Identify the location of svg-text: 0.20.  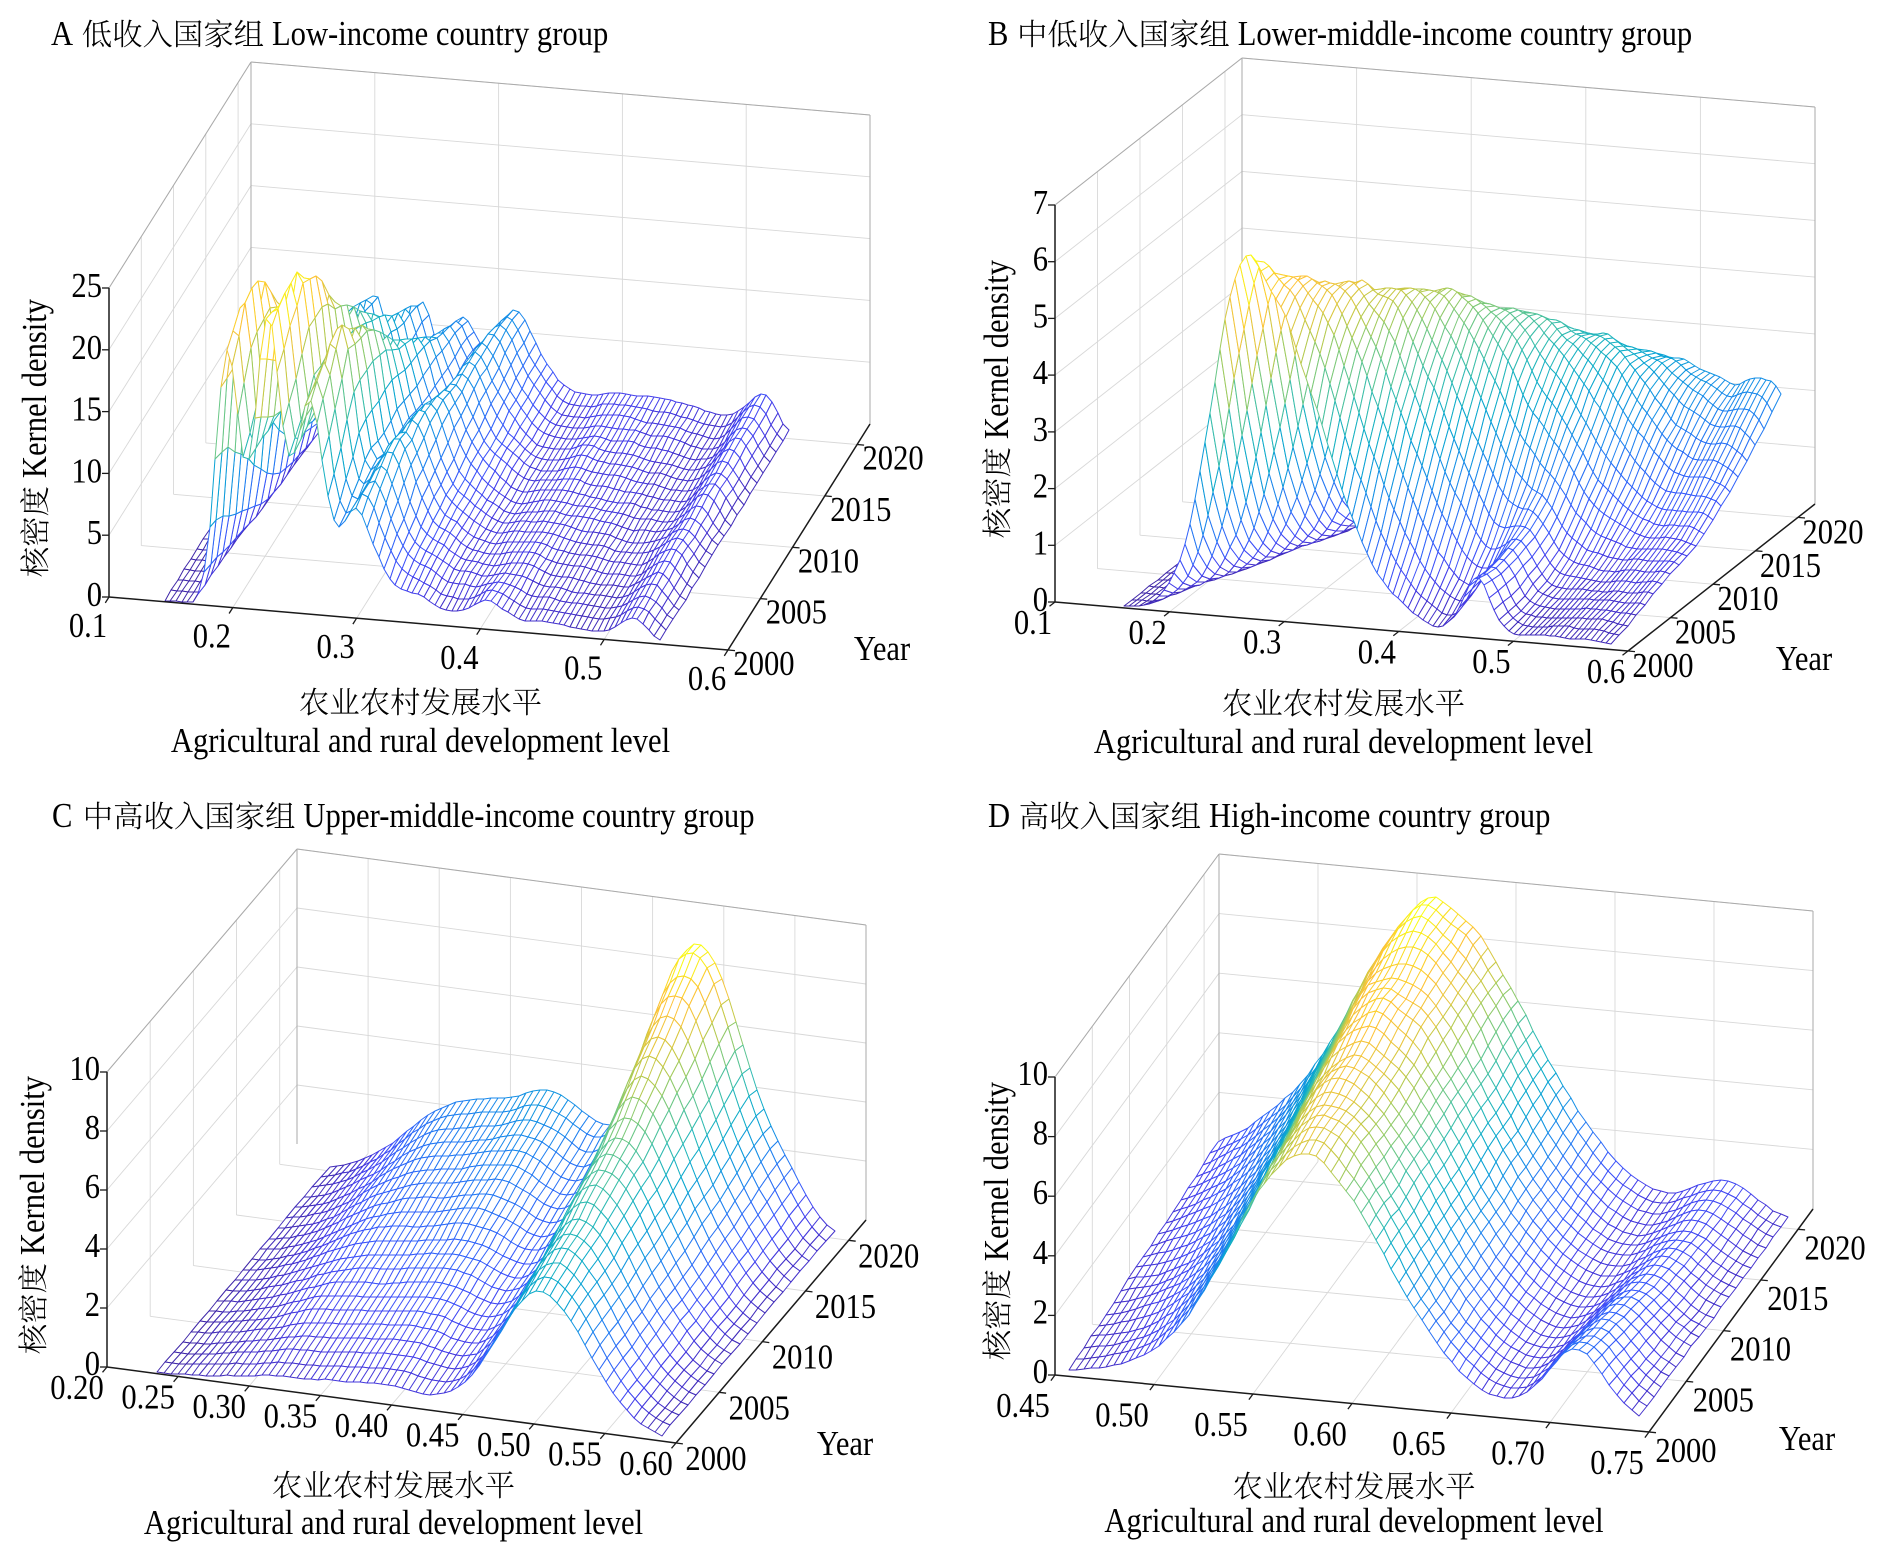
(77, 1388).